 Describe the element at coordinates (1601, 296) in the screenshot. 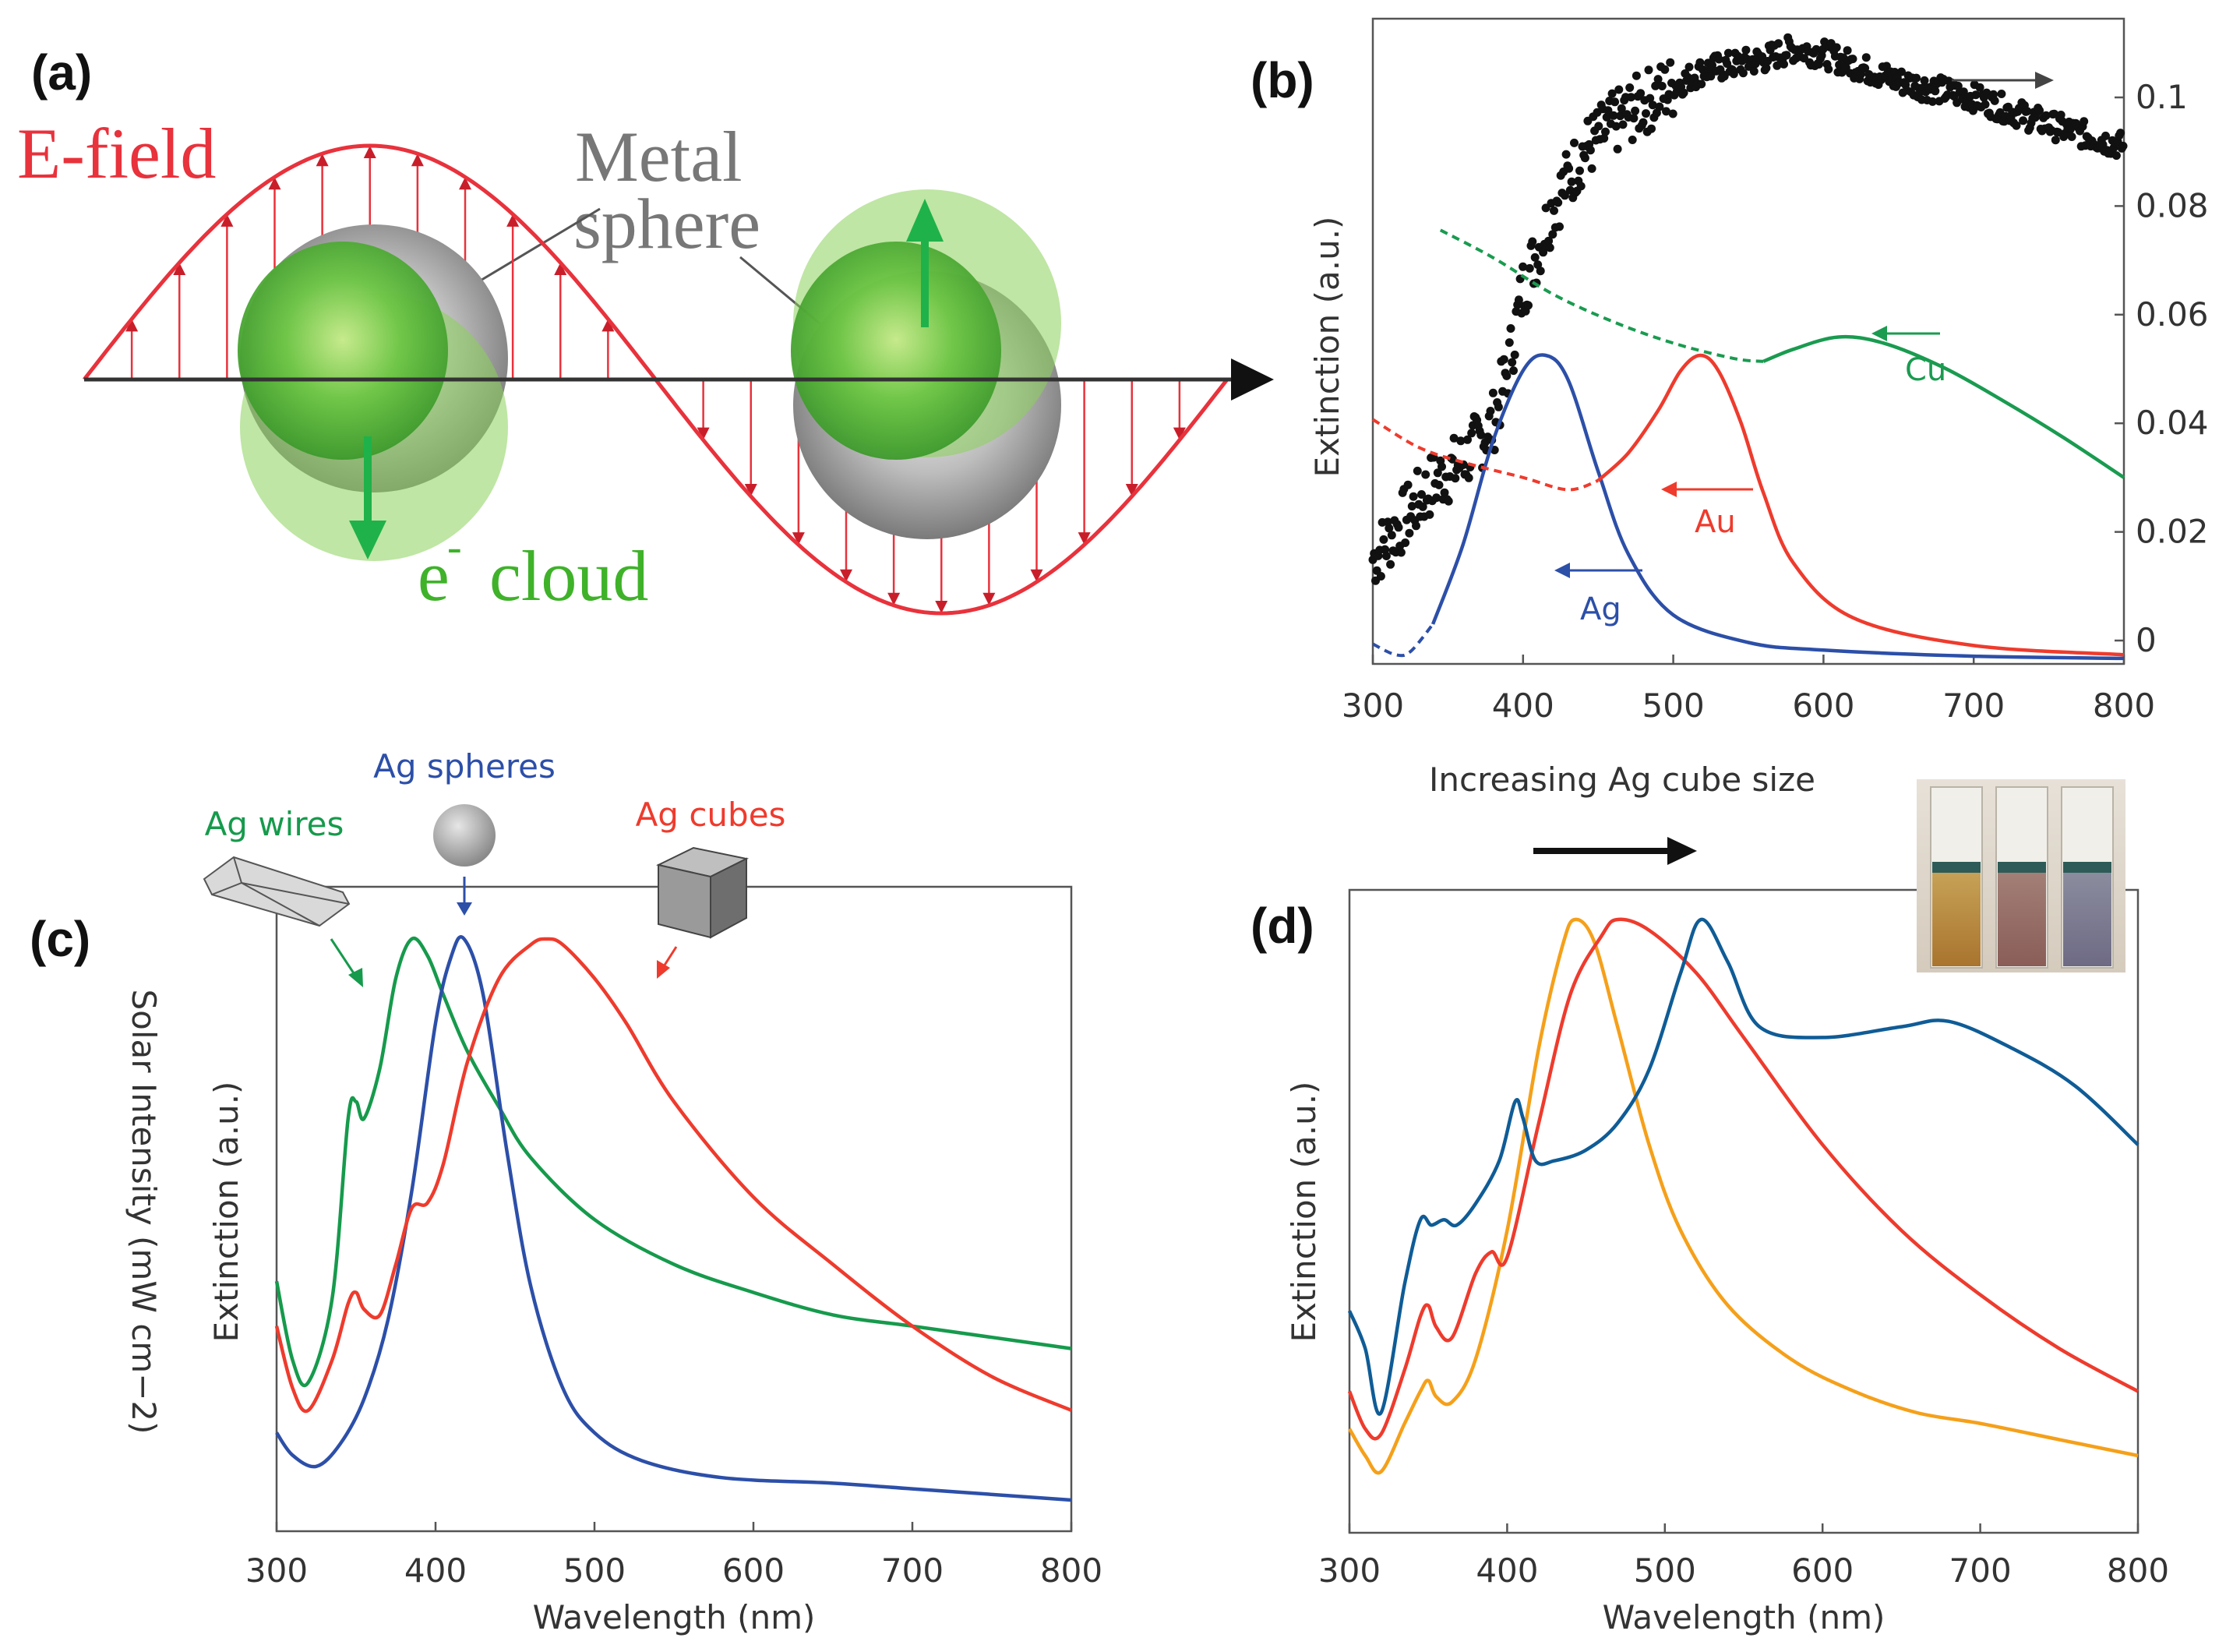

I see `series-line-cu-dashed` at that location.